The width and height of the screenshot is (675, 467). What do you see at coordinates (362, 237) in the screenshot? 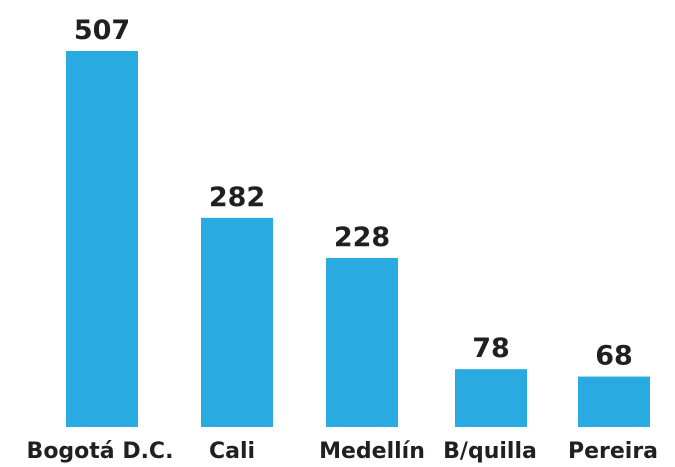
I see `value-label: 228` at bounding box center [362, 237].